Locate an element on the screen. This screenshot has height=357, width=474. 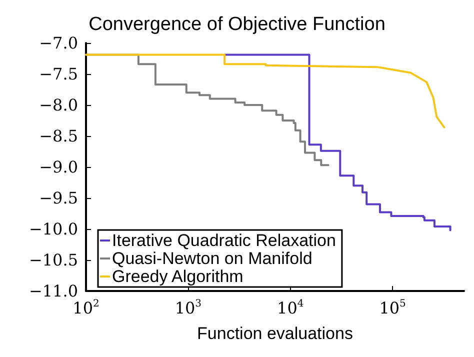
y-tick-label: −8.5 is located at coordinates (58, 136).